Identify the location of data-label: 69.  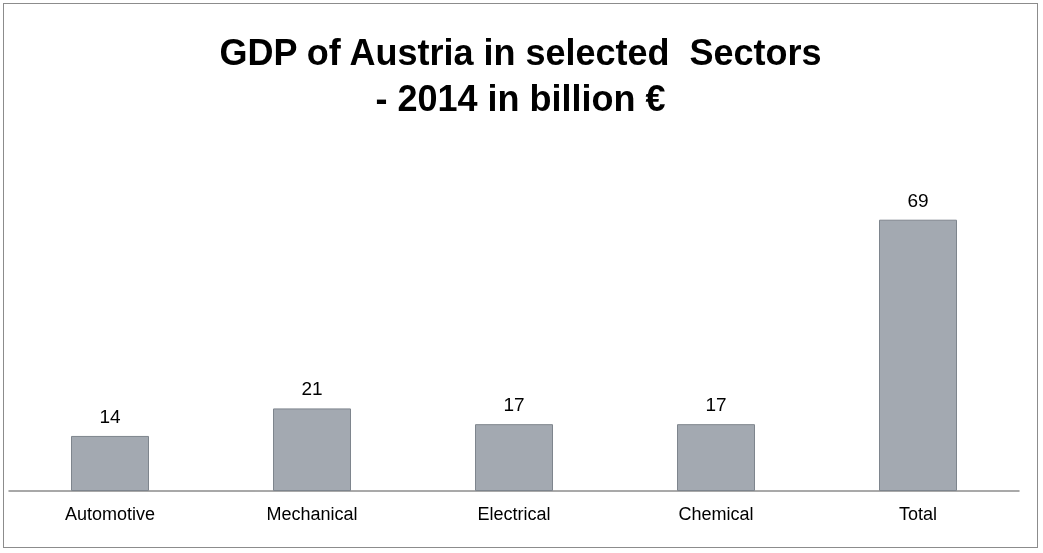
(918, 200).